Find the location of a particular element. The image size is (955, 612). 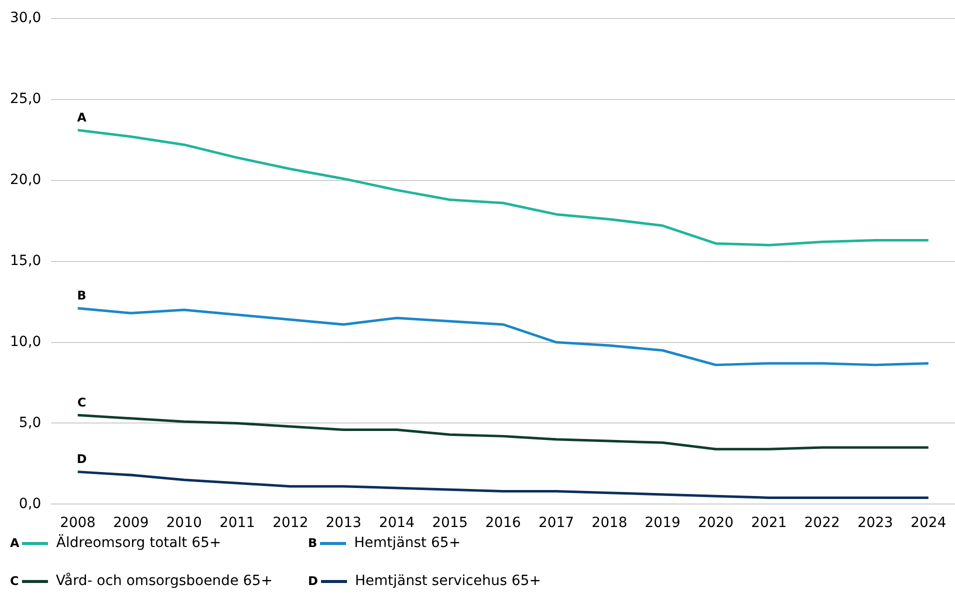

x-tick-label: 2009 is located at coordinates (131, 523).